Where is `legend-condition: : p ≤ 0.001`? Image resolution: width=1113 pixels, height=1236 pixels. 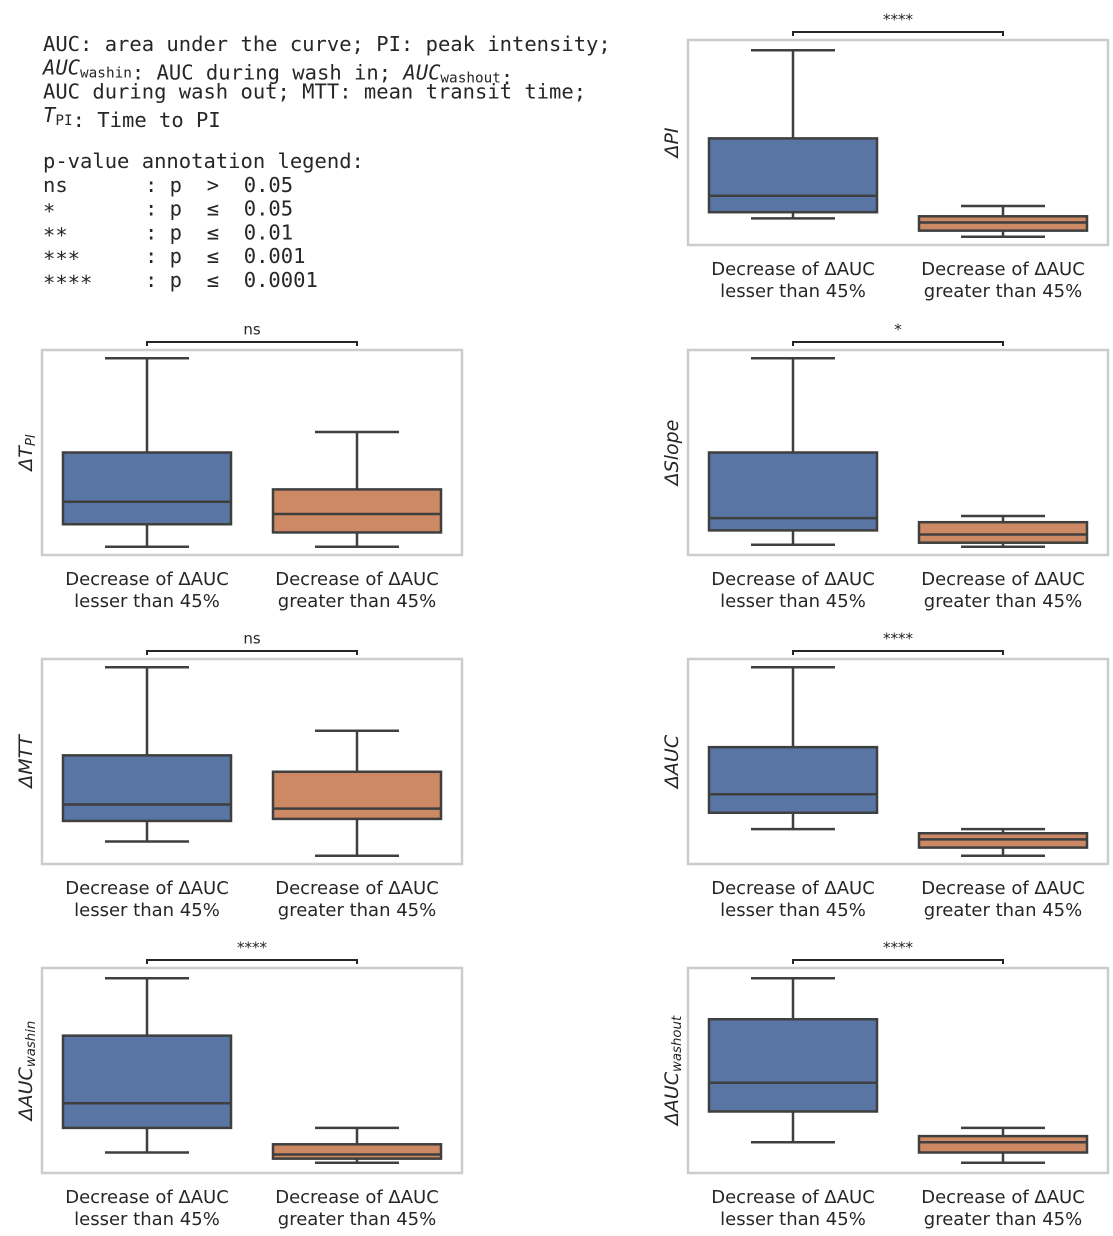
legend-condition: : p ≤ 0.001 is located at coordinates (225, 256).